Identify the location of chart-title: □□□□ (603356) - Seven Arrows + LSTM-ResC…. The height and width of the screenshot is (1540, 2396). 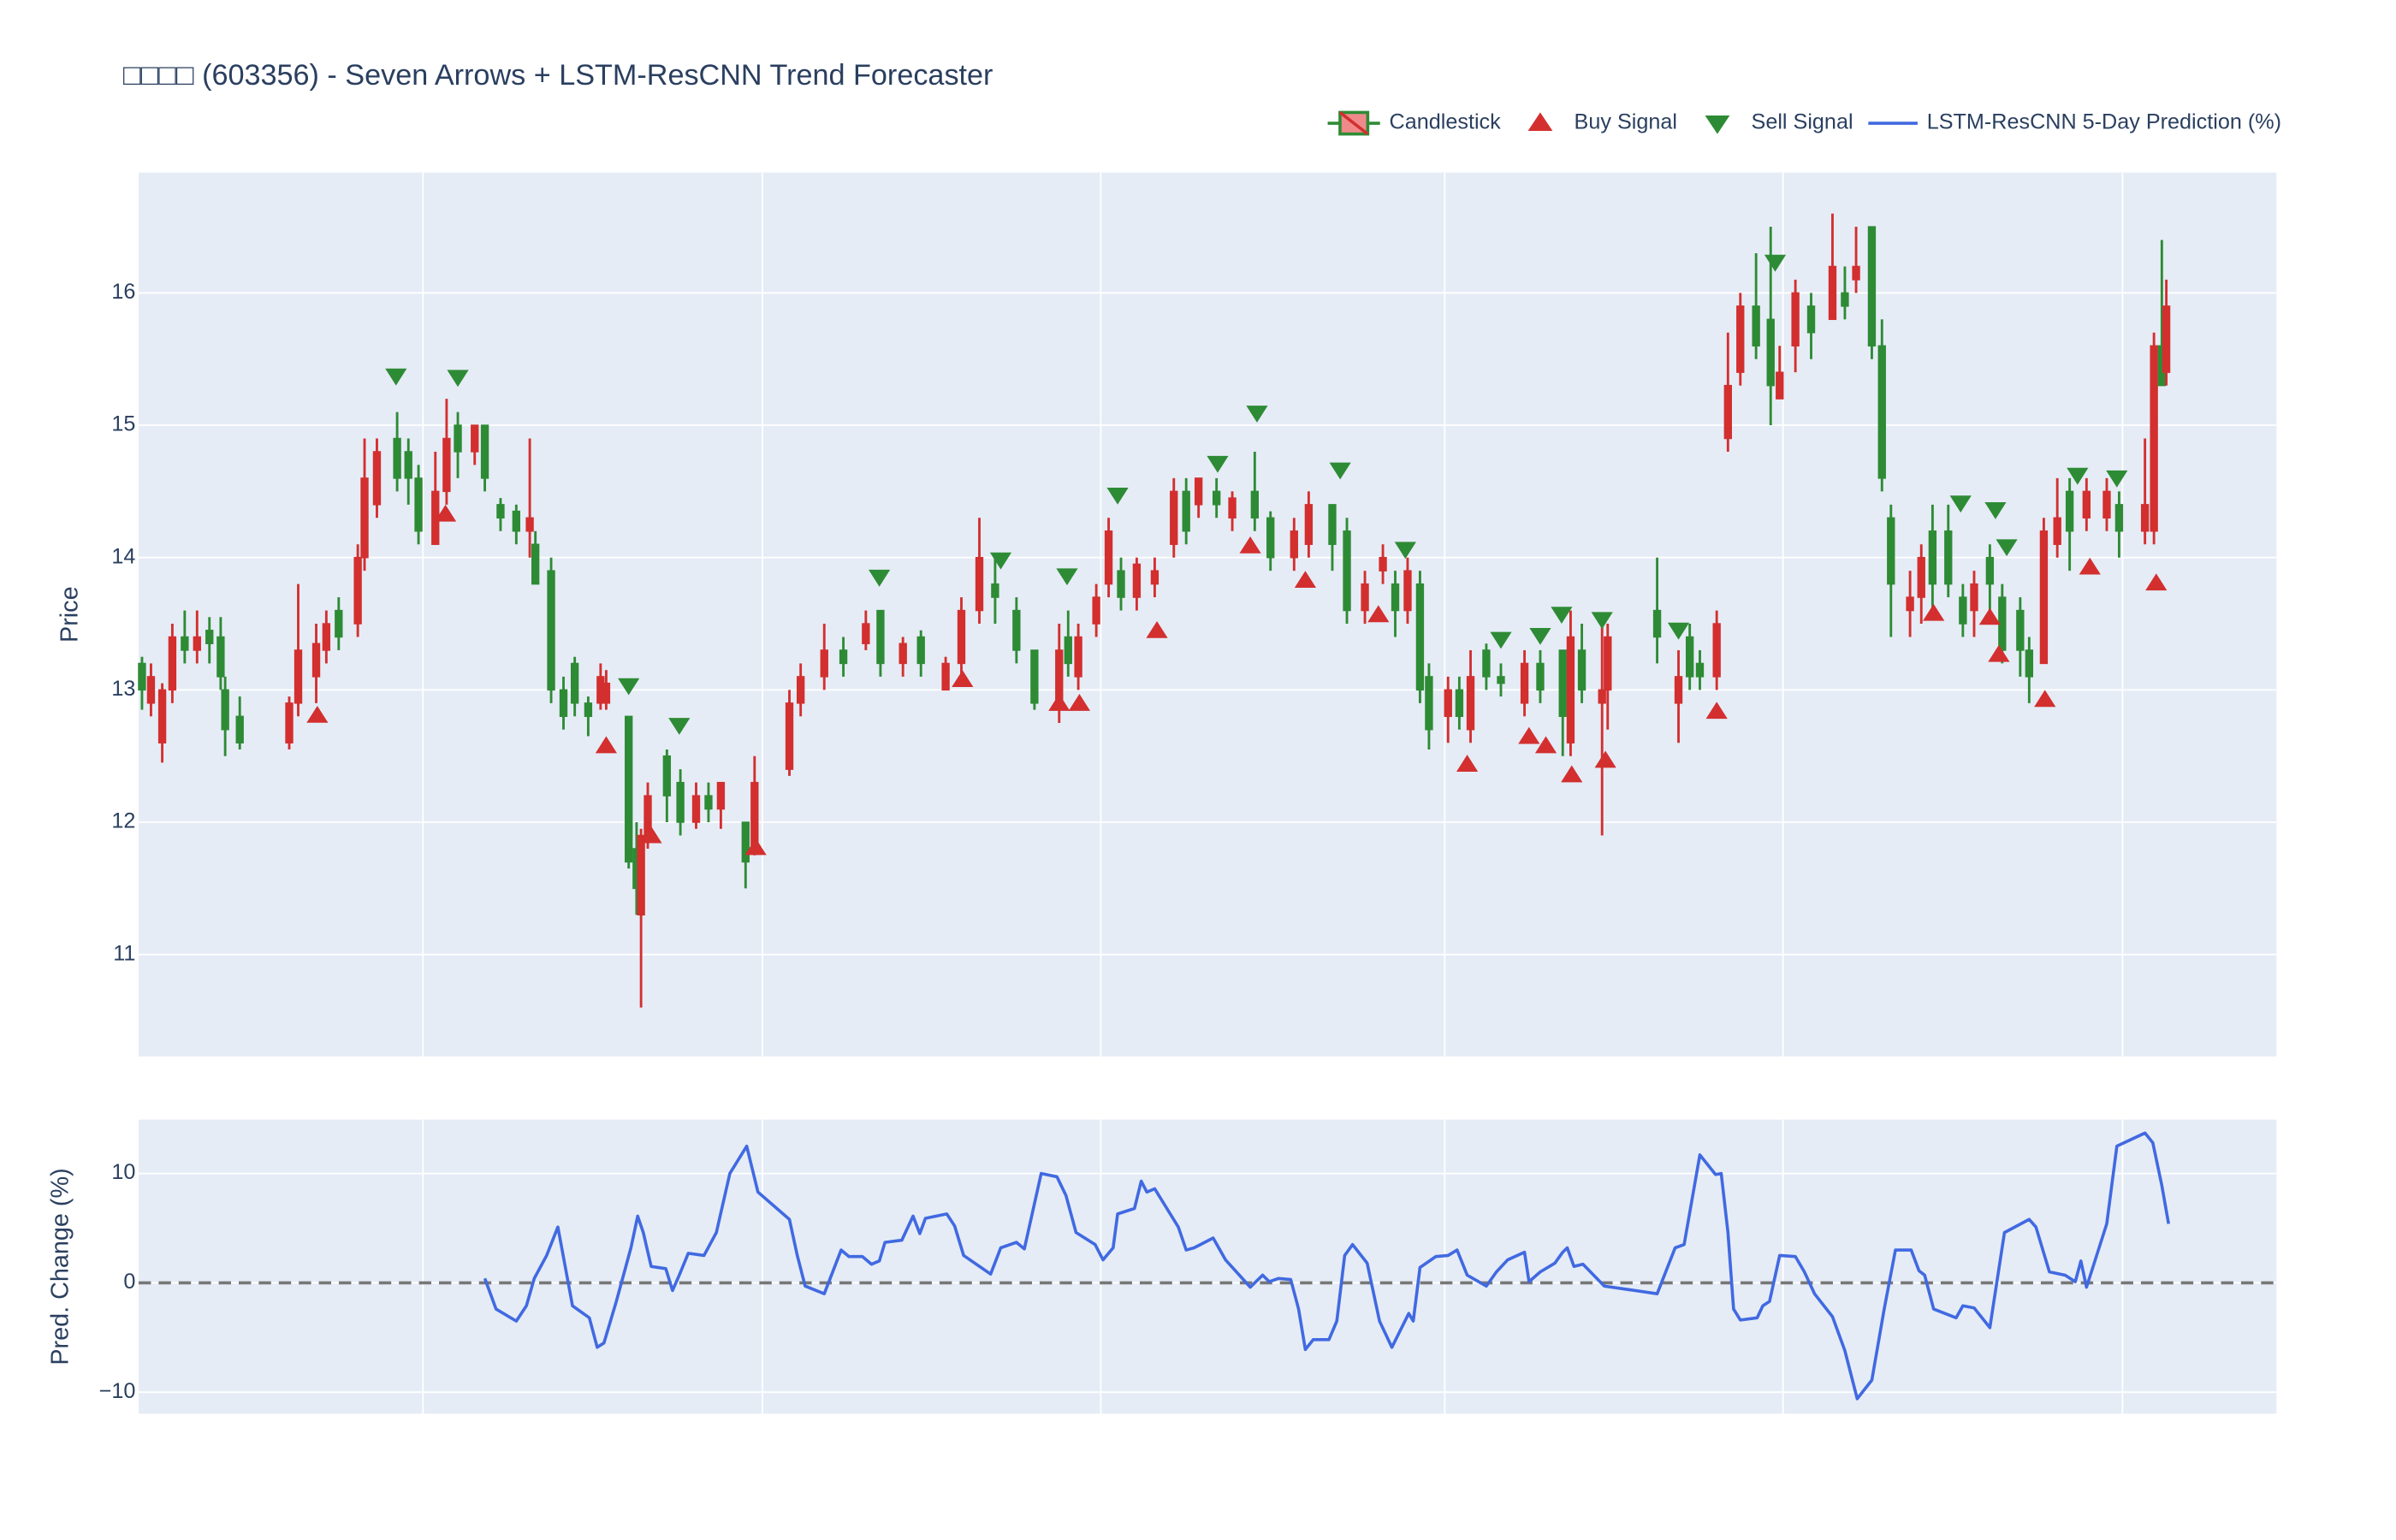
(558, 75).